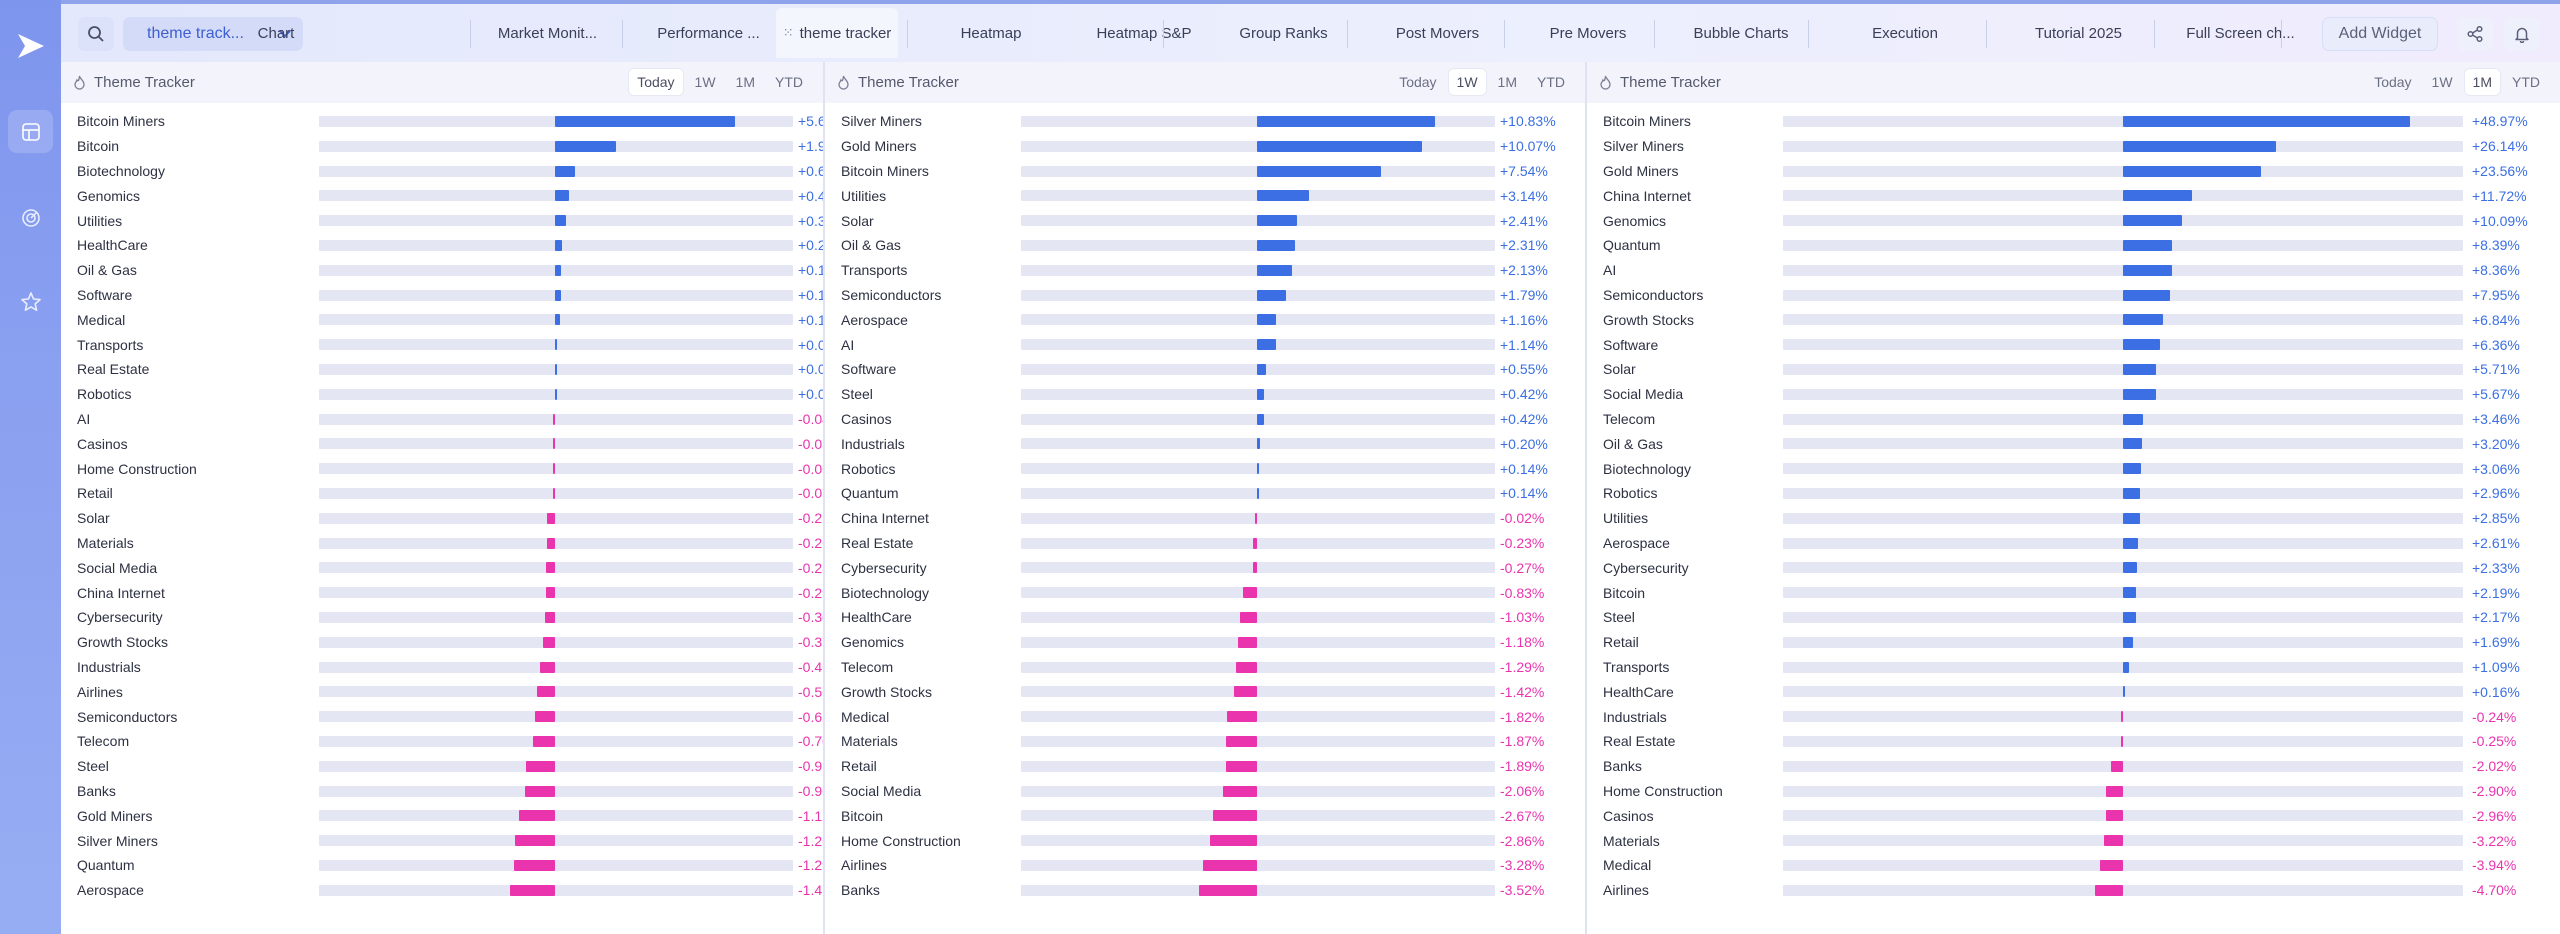 This screenshot has height=934, width=2560. What do you see at coordinates (1741, 33) in the screenshot?
I see `tab-bubble-charts: Bubble Charts` at bounding box center [1741, 33].